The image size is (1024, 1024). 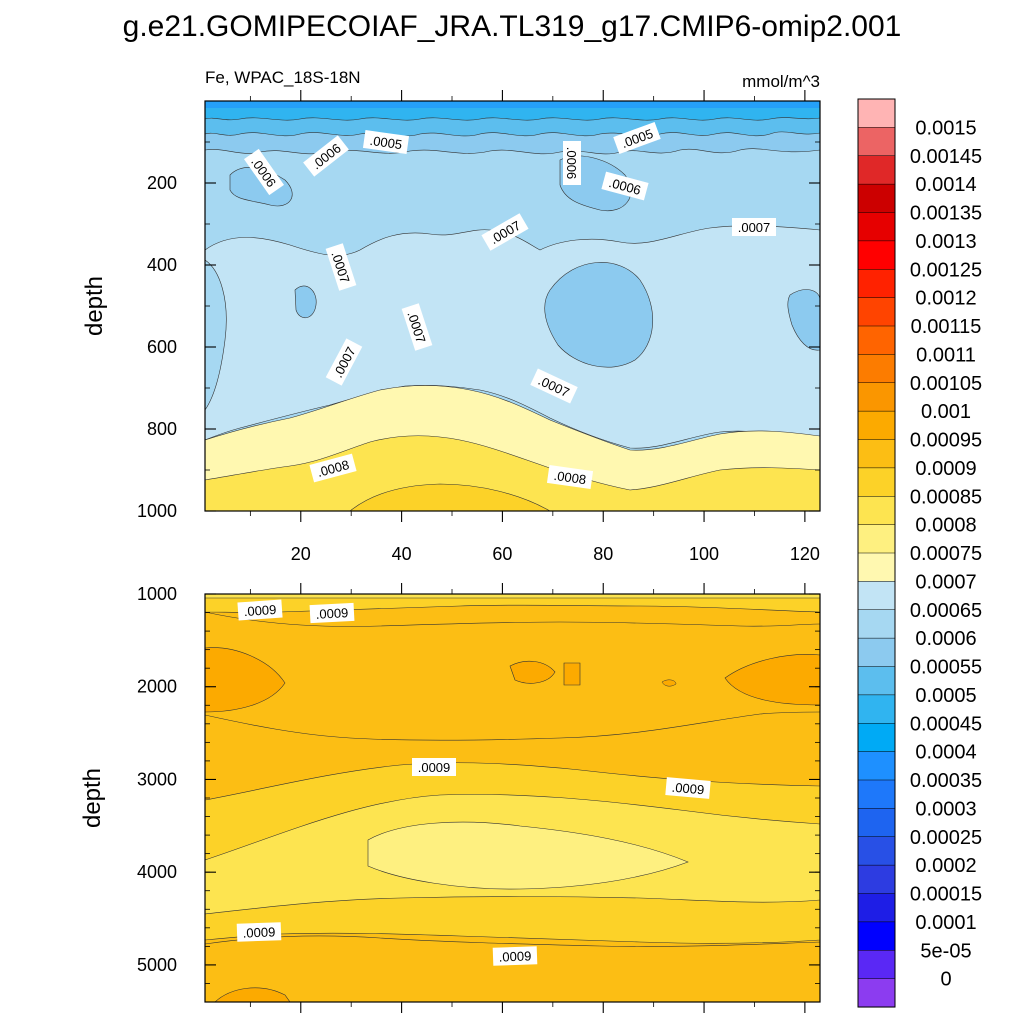 What do you see at coordinates (945, 299) in the screenshot?
I see `colorbar-label: 0.0012` at bounding box center [945, 299].